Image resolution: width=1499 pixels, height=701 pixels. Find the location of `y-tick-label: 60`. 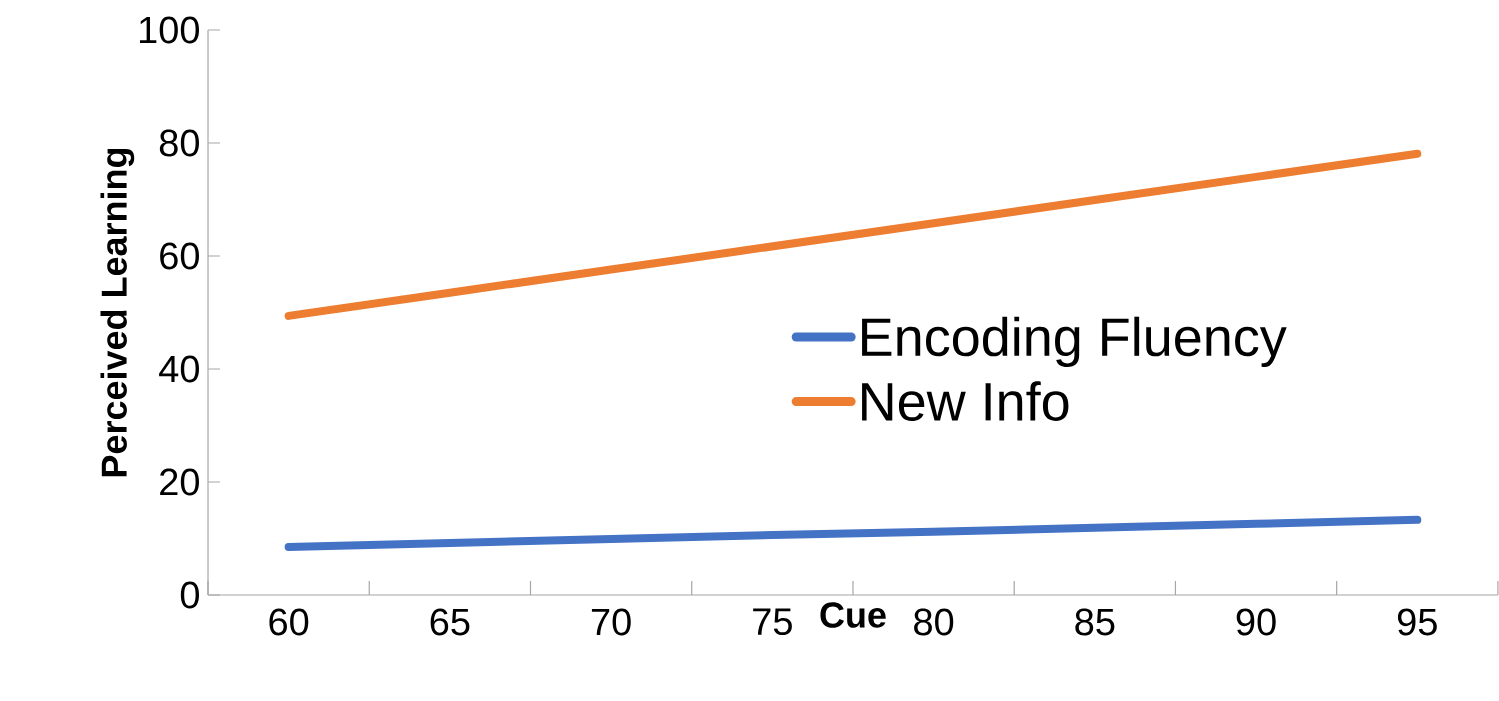

y-tick-label: 60 is located at coordinates (179, 256).